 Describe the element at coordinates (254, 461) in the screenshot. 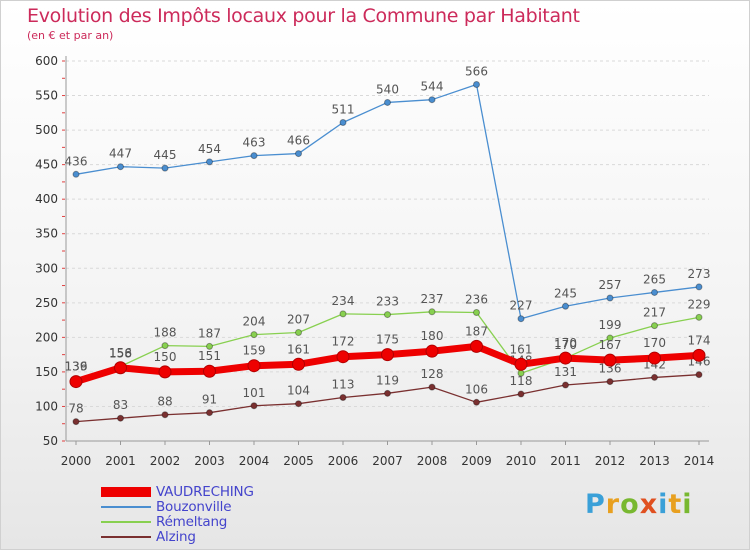

I see `x-tick-label: 2004` at that location.